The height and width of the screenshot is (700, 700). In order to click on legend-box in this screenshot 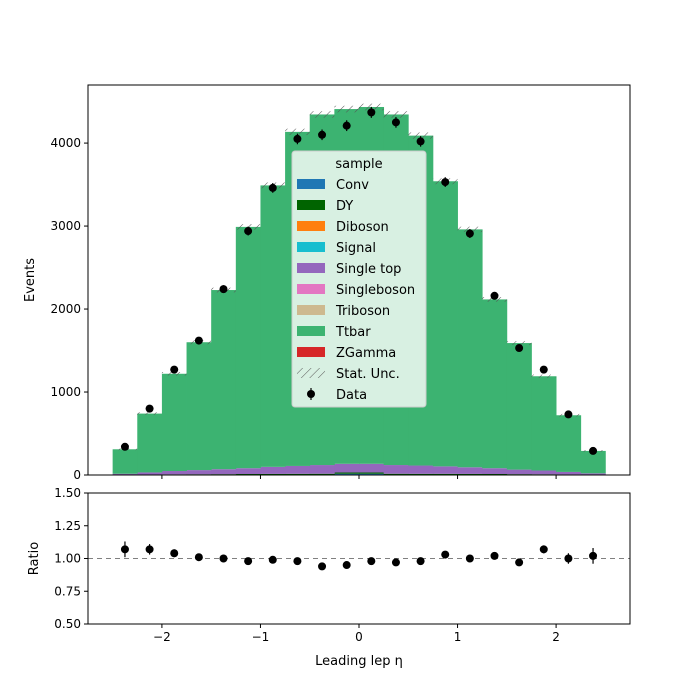, I will do `click(359, 279)`.